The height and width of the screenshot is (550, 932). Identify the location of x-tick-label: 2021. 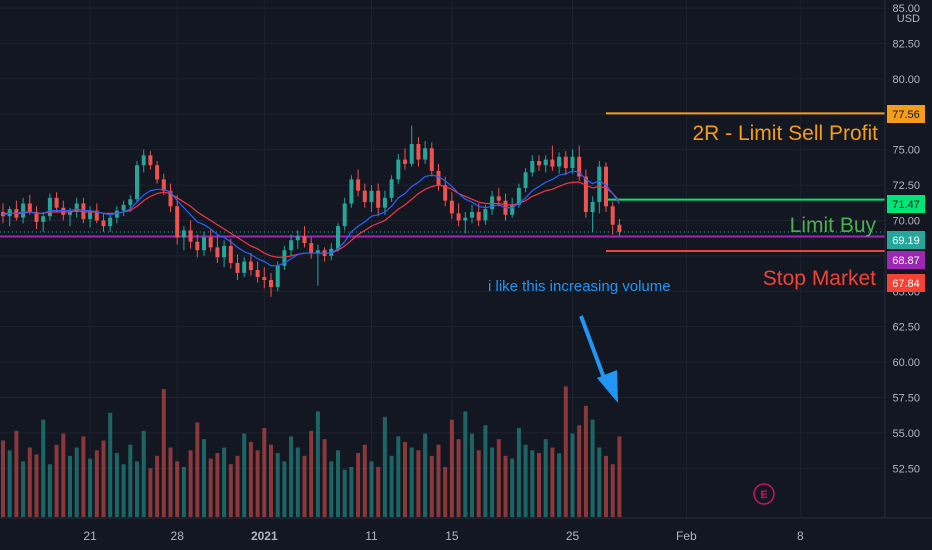
(264, 536).